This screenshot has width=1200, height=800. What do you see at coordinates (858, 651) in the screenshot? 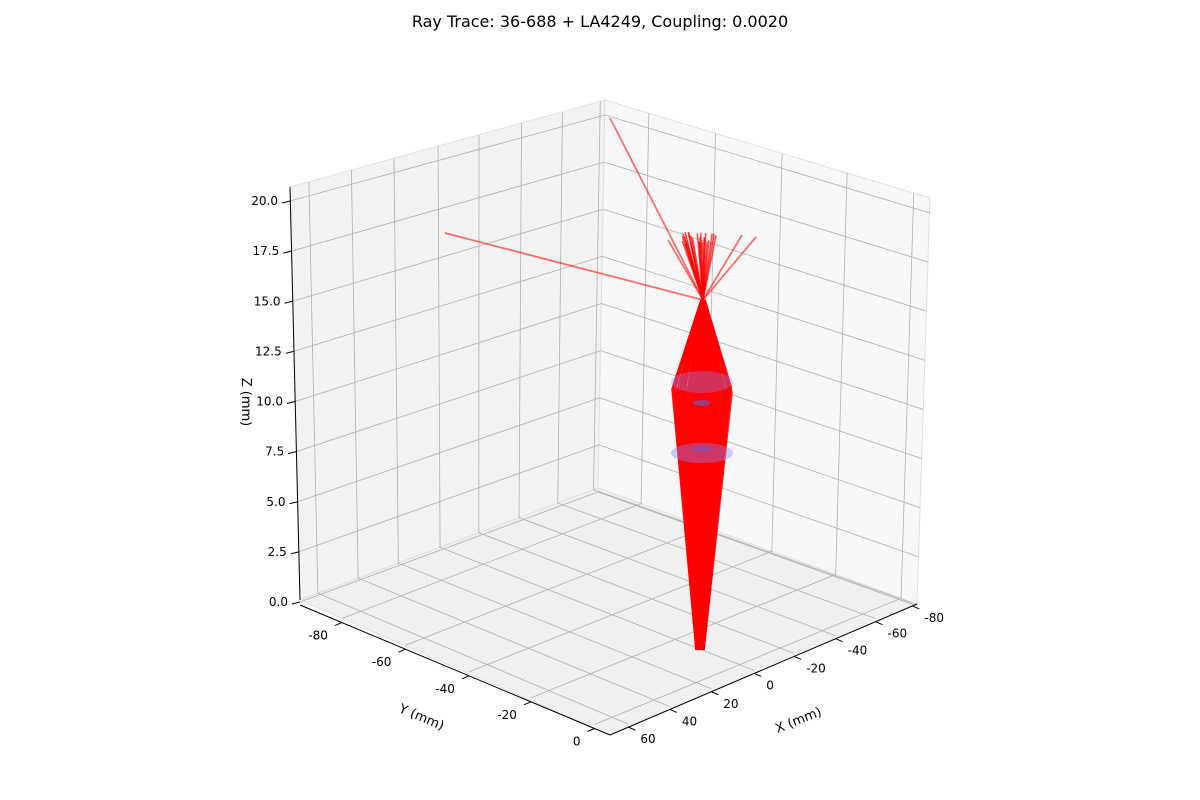
I see `x-tick-label: -40` at bounding box center [858, 651].